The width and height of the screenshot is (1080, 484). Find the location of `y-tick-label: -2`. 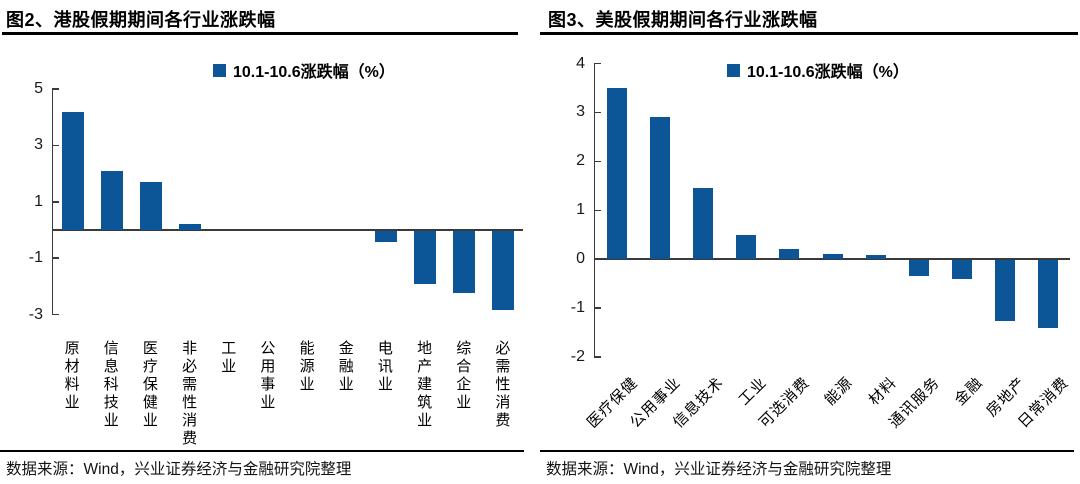

y-tick-label: -2 is located at coordinates (577, 356).